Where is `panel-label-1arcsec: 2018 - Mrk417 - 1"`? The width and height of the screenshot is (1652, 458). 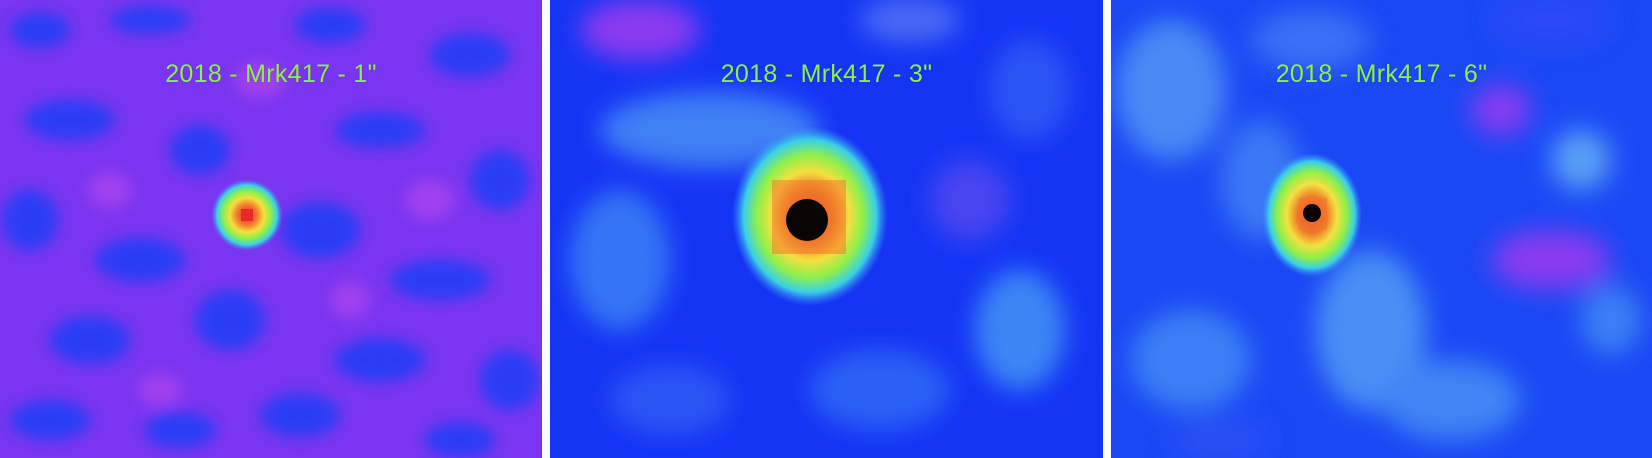 panel-label-1arcsec: 2018 - Mrk417 - 1" is located at coordinates (271, 74).